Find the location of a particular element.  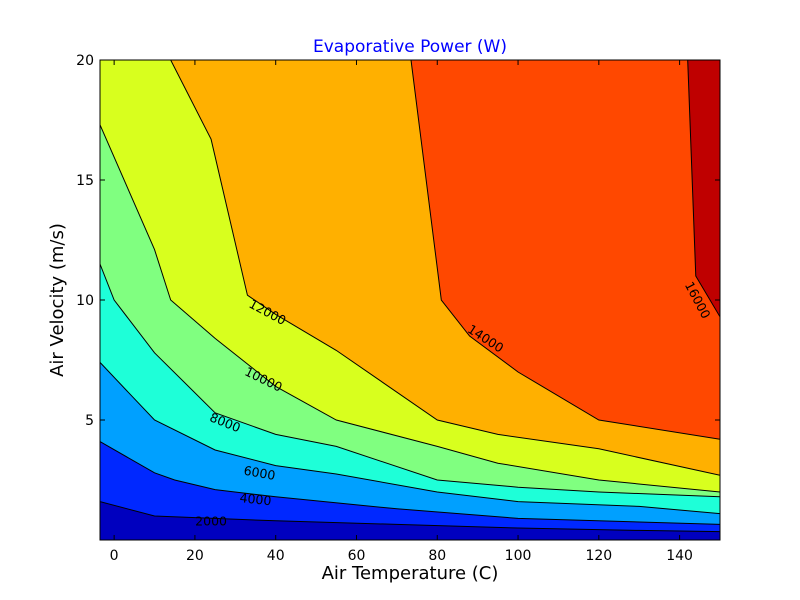

x-tick-label: 40 is located at coordinates (276, 556).